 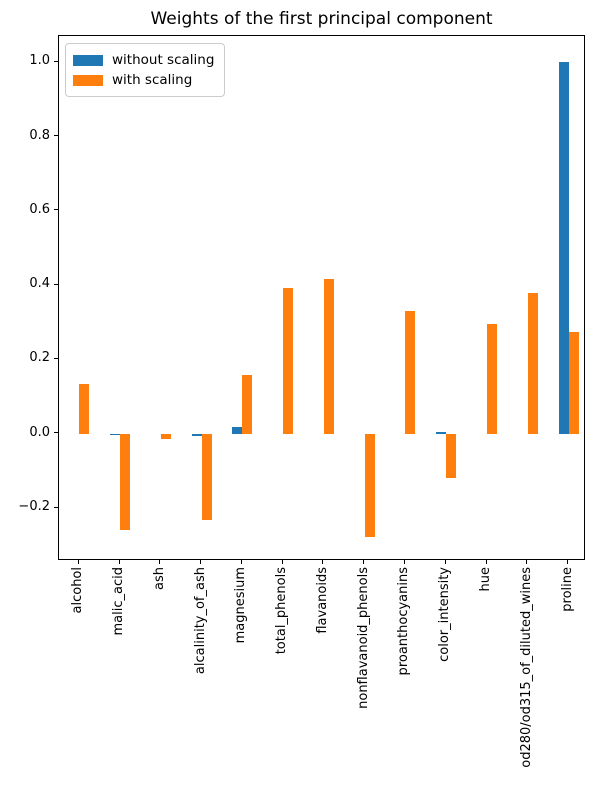 What do you see at coordinates (78, 590) in the screenshot?
I see `x-tick-label-alcohol: alcohol` at bounding box center [78, 590].